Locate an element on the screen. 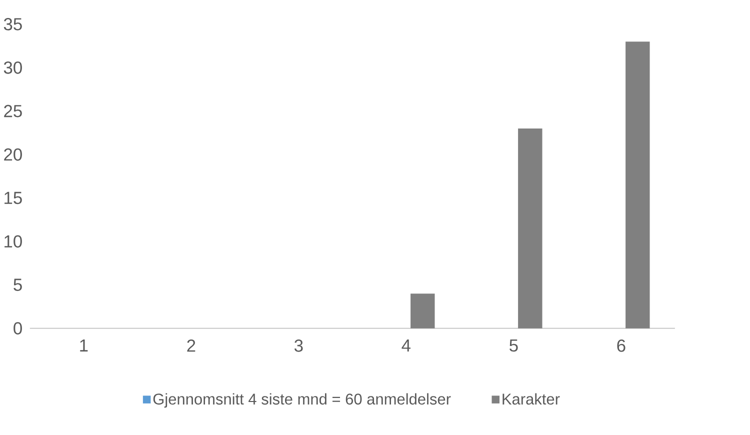  x-tick-label: 6 is located at coordinates (621, 346).